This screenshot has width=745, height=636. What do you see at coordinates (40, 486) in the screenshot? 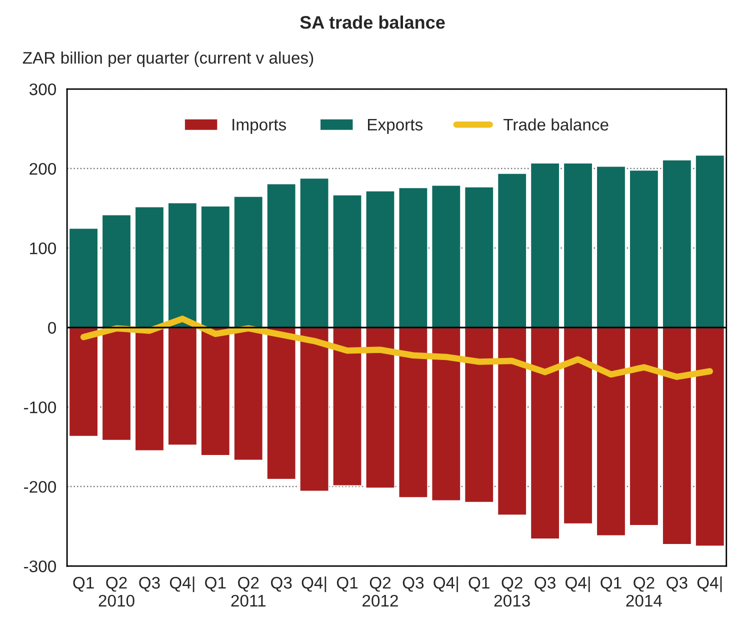
I see `y-tick-label: -200` at bounding box center [40, 486].